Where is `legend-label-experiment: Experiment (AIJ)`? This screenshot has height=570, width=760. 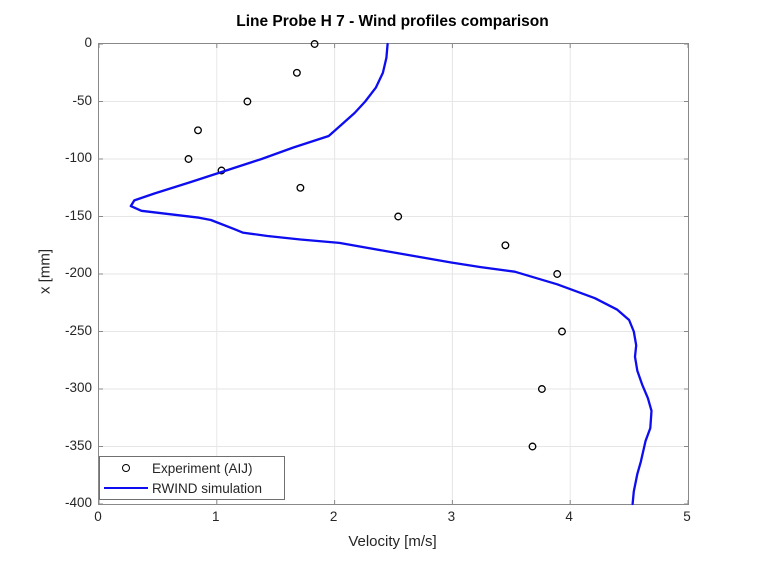
legend-label-experiment: Experiment (AIJ) is located at coordinates (202, 468).